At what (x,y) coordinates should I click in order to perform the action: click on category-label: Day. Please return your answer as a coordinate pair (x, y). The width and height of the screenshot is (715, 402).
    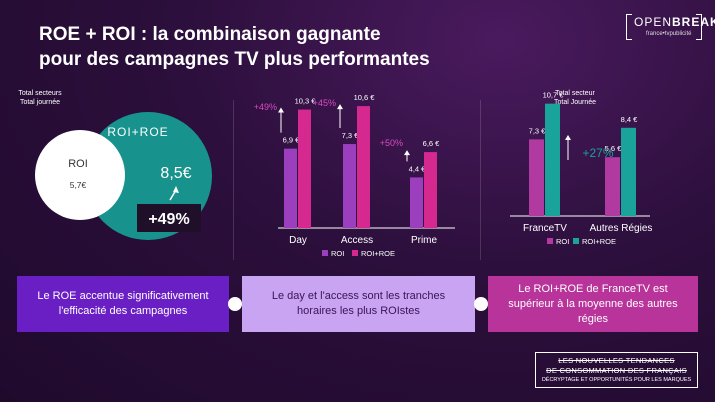
    Looking at the image, I should click on (298, 240).